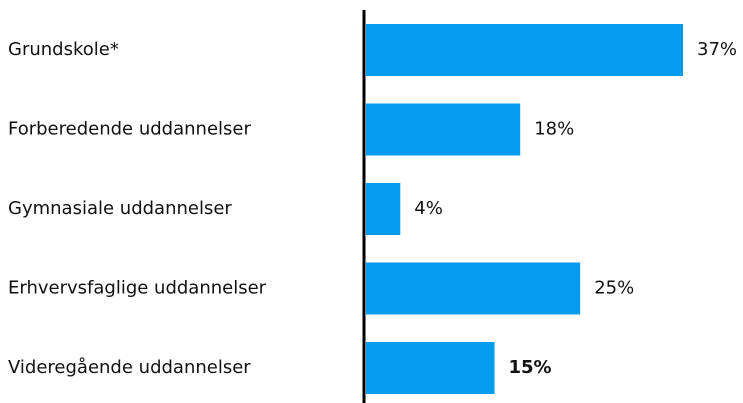 This screenshot has height=403, width=743. What do you see at coordinates (120, 208) in the screenshot?
I see `category-label: Gymnasiale uddannelser` at bounding box center [120, 208].